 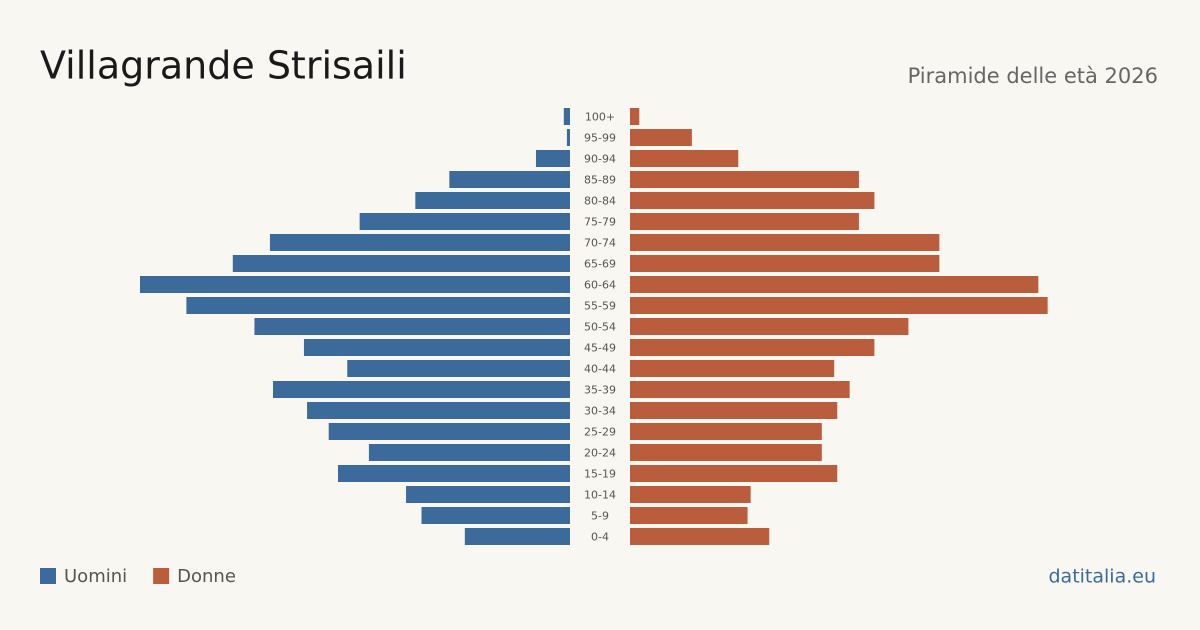 I want to click on age-label: 0-4, so click(x=600, y=537).